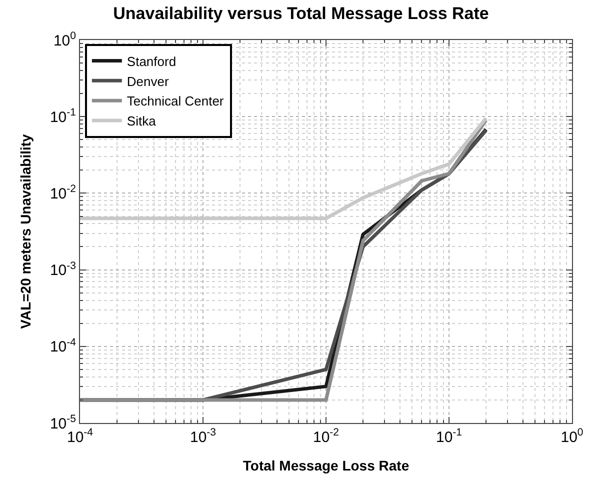 Image resolution: width=602 pixels, height=483 pixels. I want to click on y-tick-label: 10$^{-4}$, so click(63, 346).